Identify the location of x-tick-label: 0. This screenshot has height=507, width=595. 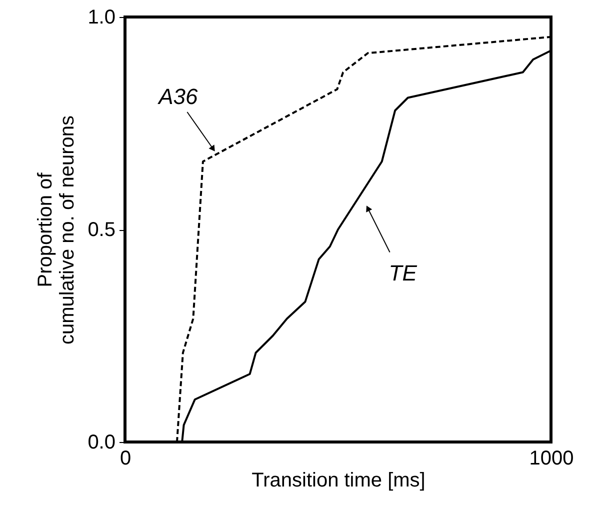
(126, 459).